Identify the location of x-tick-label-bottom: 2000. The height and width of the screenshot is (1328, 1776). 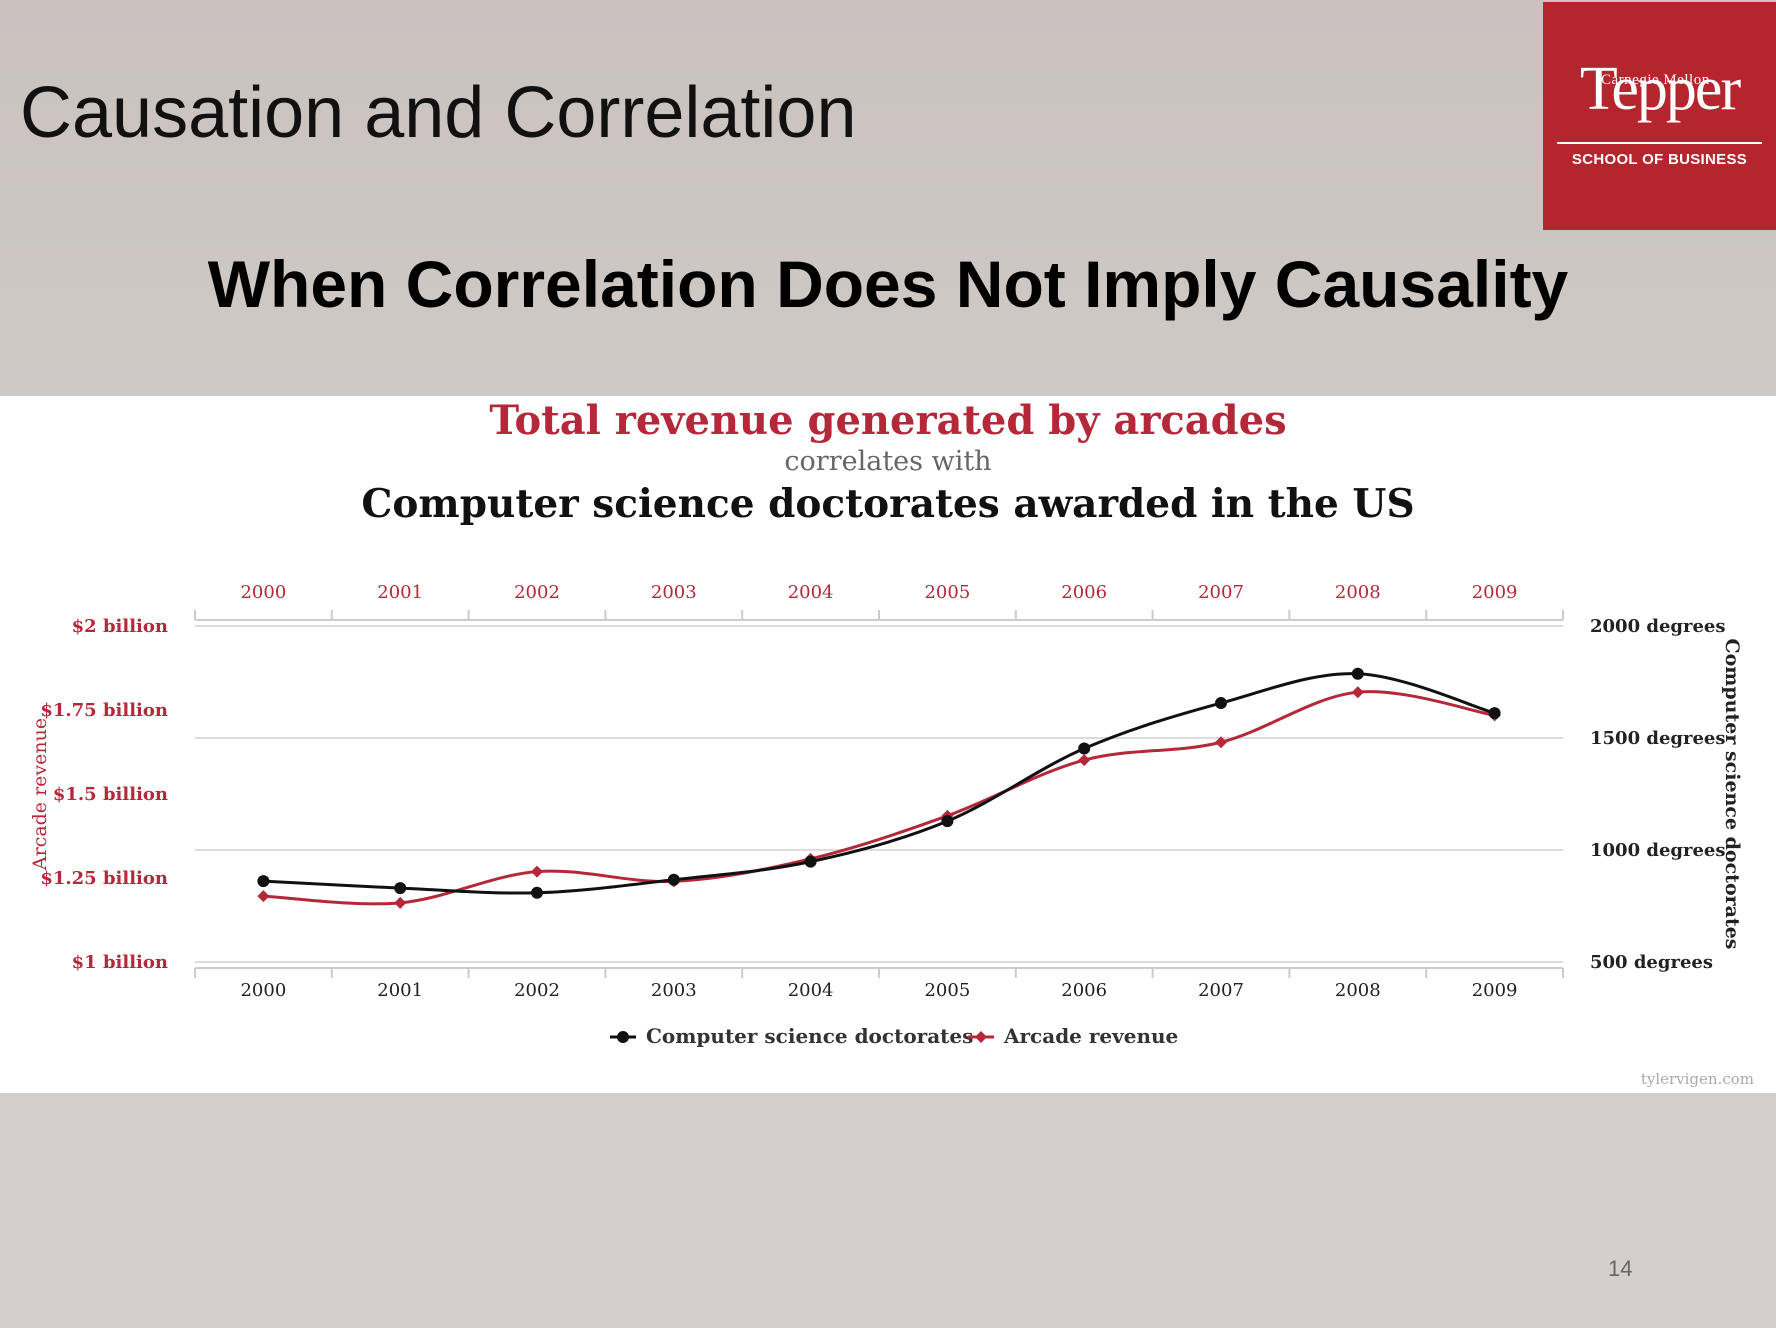
(263, 990).